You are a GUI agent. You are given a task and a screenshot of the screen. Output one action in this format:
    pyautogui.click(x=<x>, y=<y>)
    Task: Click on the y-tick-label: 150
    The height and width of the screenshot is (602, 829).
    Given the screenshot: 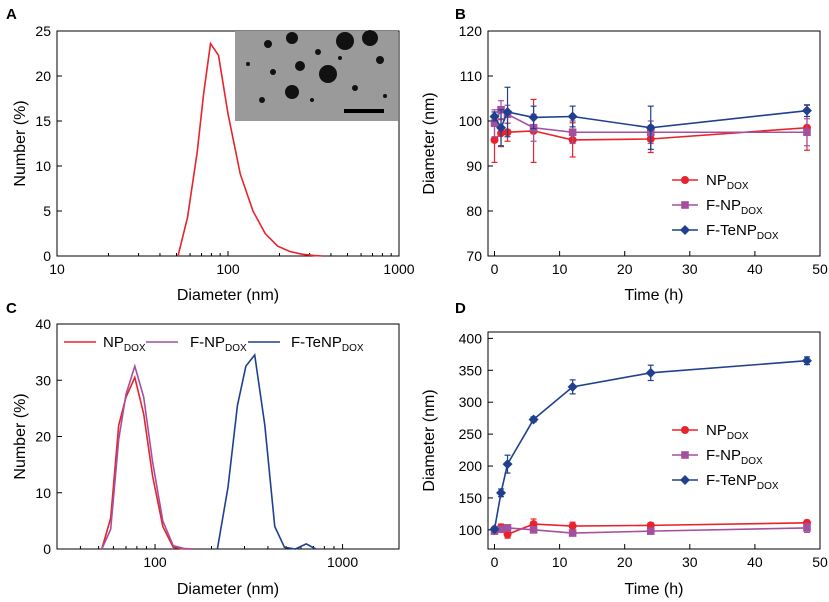 What is the action you would take?
    pyautogui.click(x=471, y=498)
    